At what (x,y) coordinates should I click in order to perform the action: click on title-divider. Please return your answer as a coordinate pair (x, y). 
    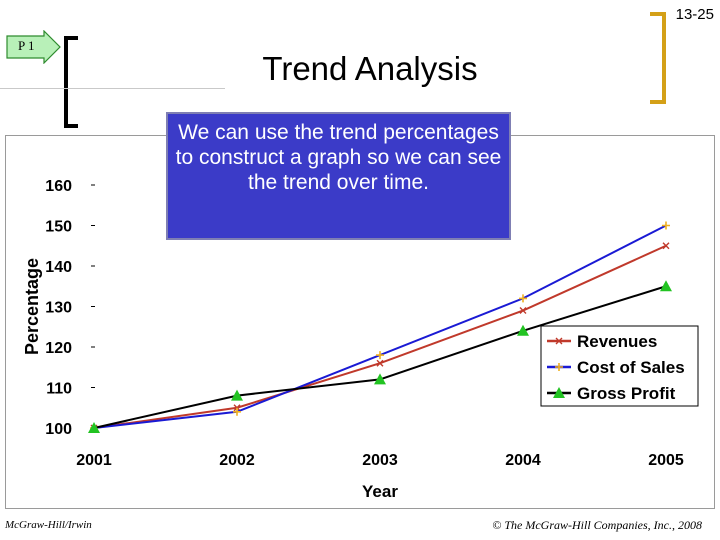
    Looking at the image, I should click on (112, 88).